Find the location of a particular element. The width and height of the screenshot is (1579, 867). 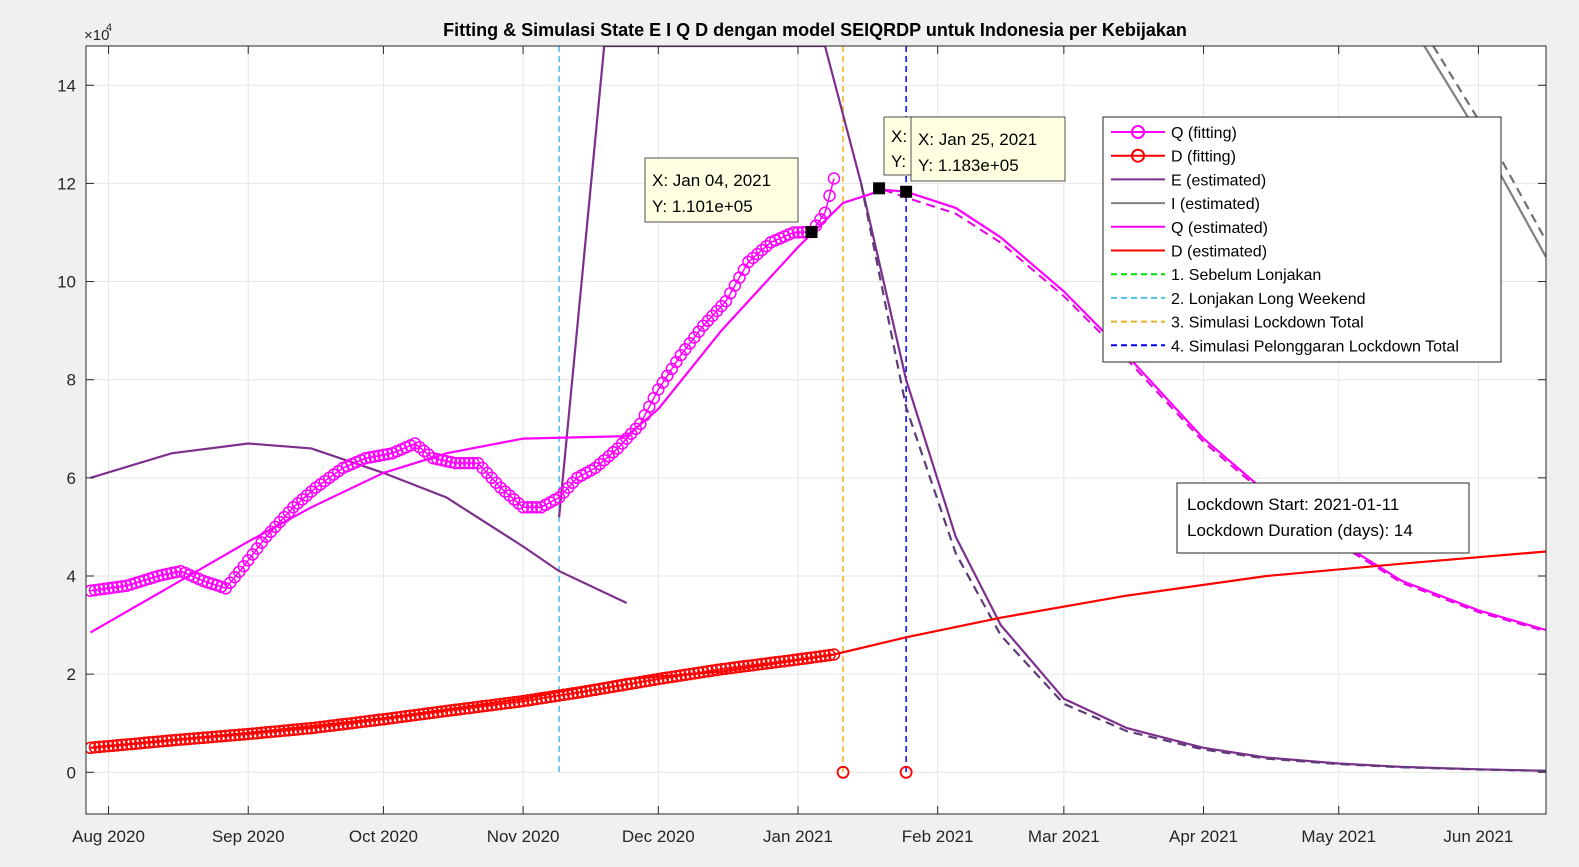

x-tick-label: May 2021 is located at coordinates (1338, 836).